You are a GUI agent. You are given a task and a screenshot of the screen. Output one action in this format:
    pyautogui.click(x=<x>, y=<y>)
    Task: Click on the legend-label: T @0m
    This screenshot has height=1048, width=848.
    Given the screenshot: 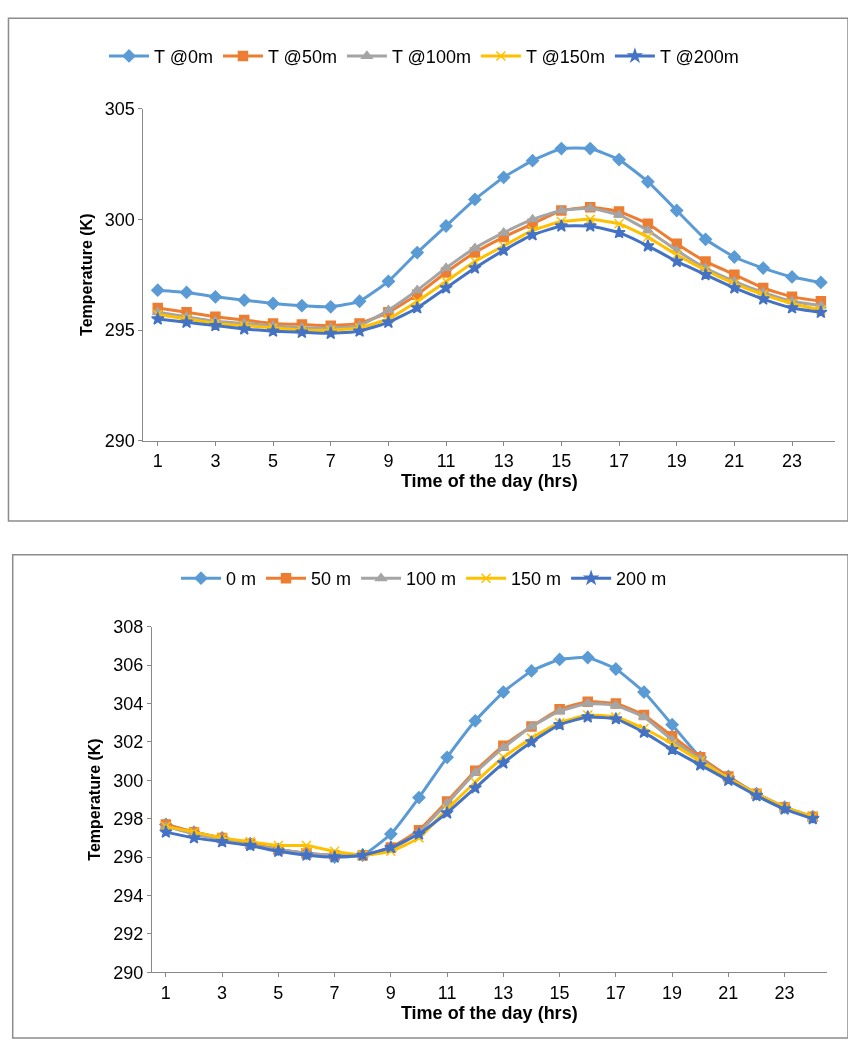 What is the action you would take?
    pyautogui.click(x=183, y=56)
    